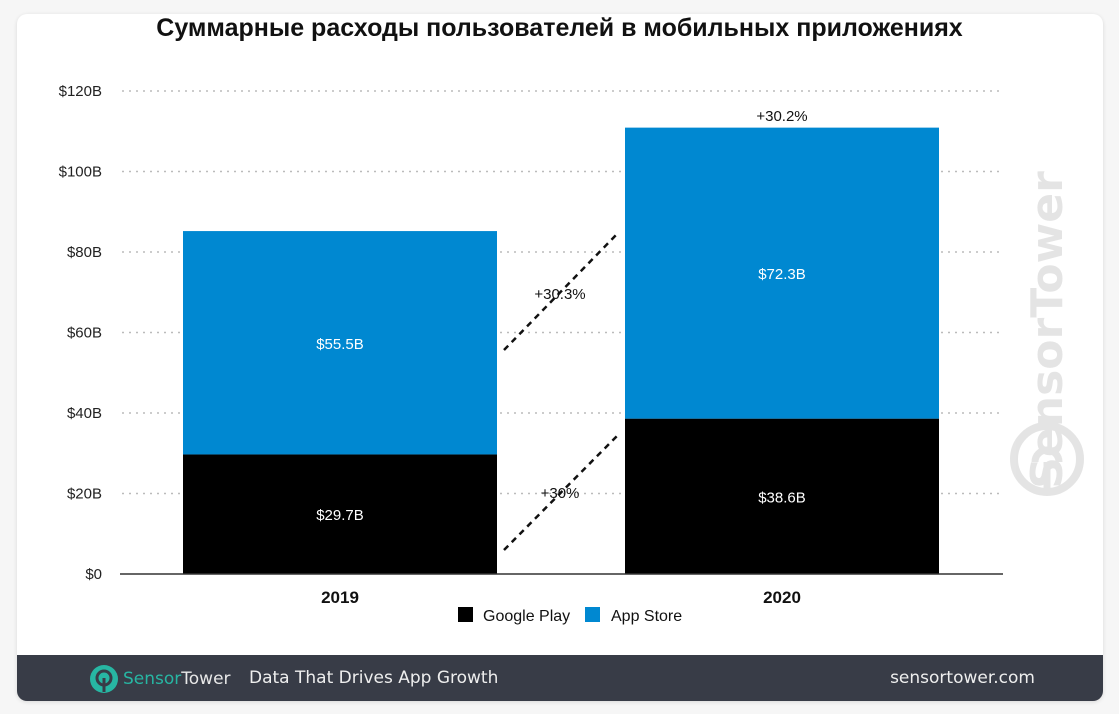 The width and height of the screenshot is (1119, 714). Describe the element at coordinates (84, 333) in the screenshot. I see `y-tick-label: $60B` at that location.